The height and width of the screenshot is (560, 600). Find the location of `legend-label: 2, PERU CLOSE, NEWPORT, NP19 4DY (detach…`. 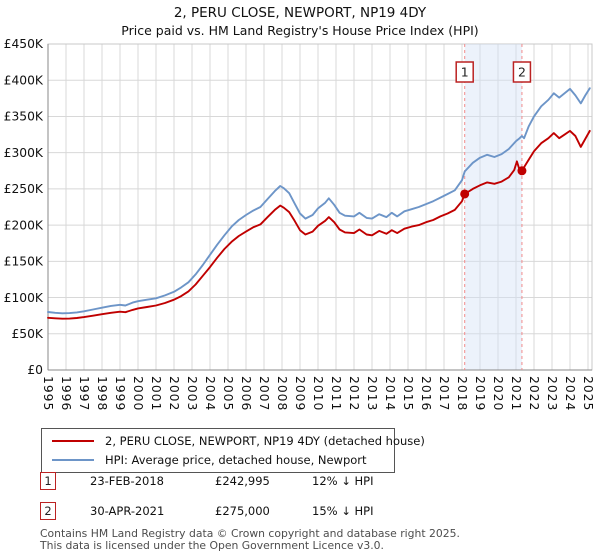

legend-label: 2, PERU CLOSE, NEWPORT, NP19 4DY (detach… is located at coordinates (265, 440).